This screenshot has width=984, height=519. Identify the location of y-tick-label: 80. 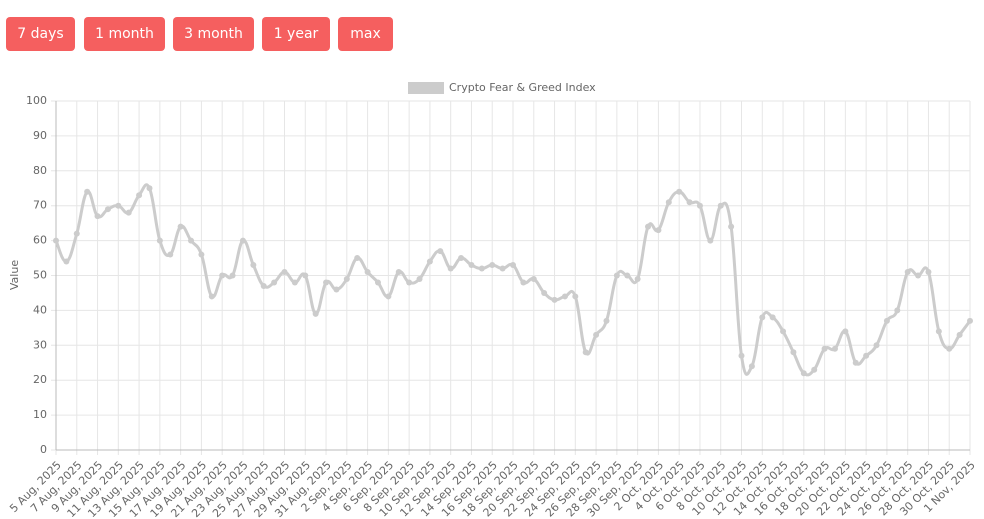
(40, 170).